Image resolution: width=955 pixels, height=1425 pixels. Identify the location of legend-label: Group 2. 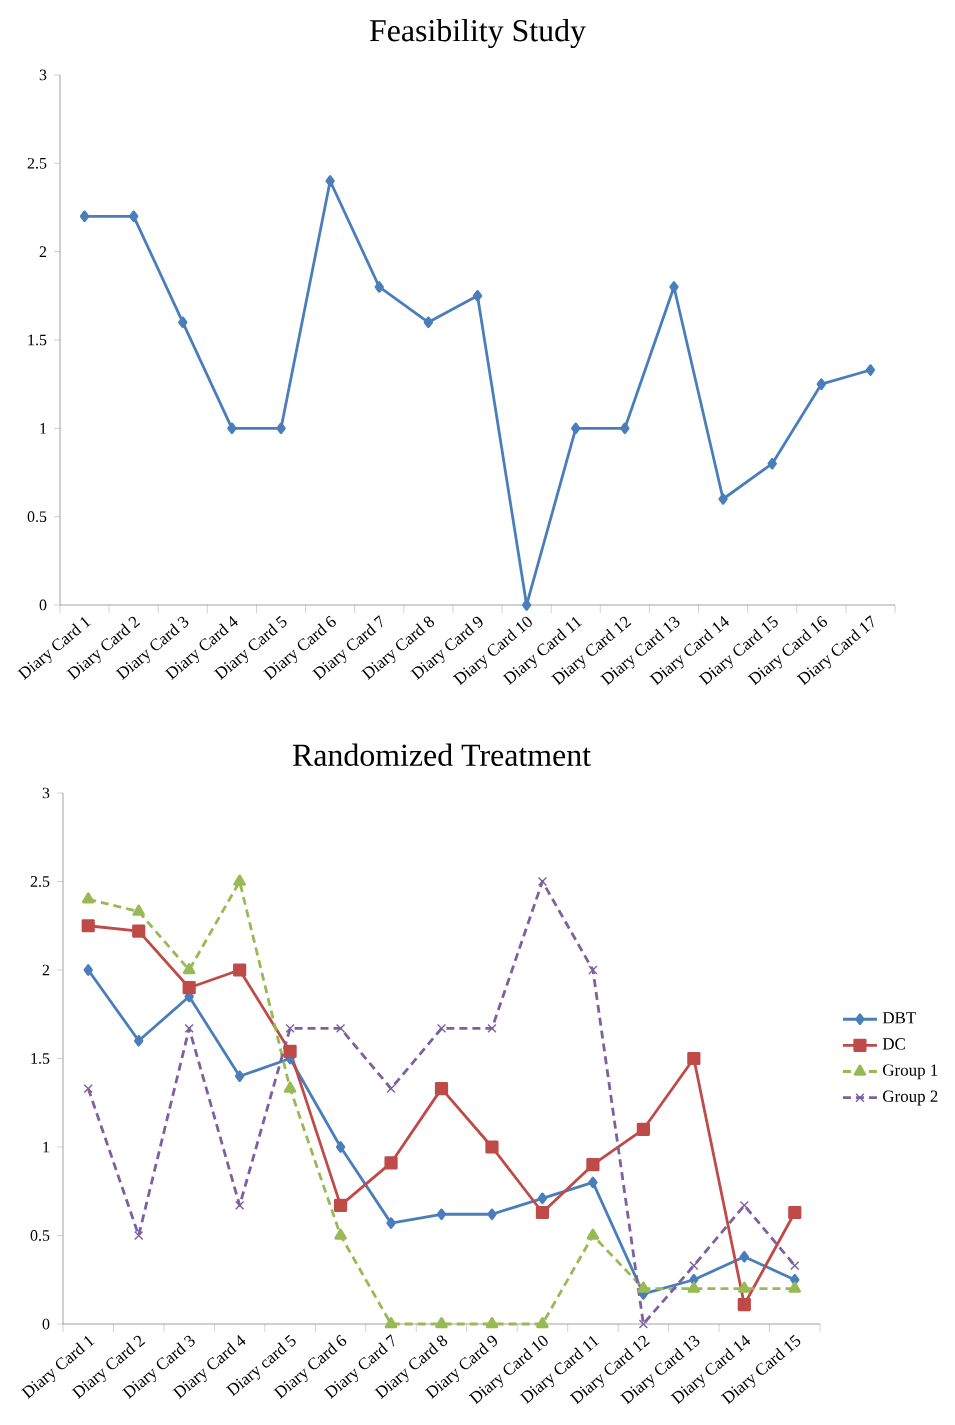
(910, 1098).